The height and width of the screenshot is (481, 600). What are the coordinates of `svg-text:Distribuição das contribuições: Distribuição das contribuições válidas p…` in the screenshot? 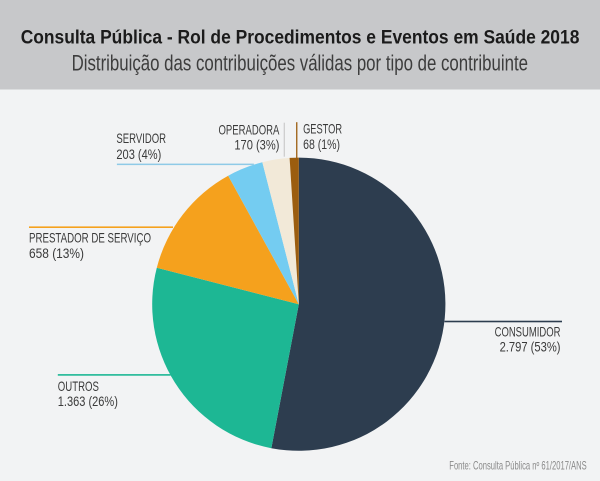 It's located at (300, 62).